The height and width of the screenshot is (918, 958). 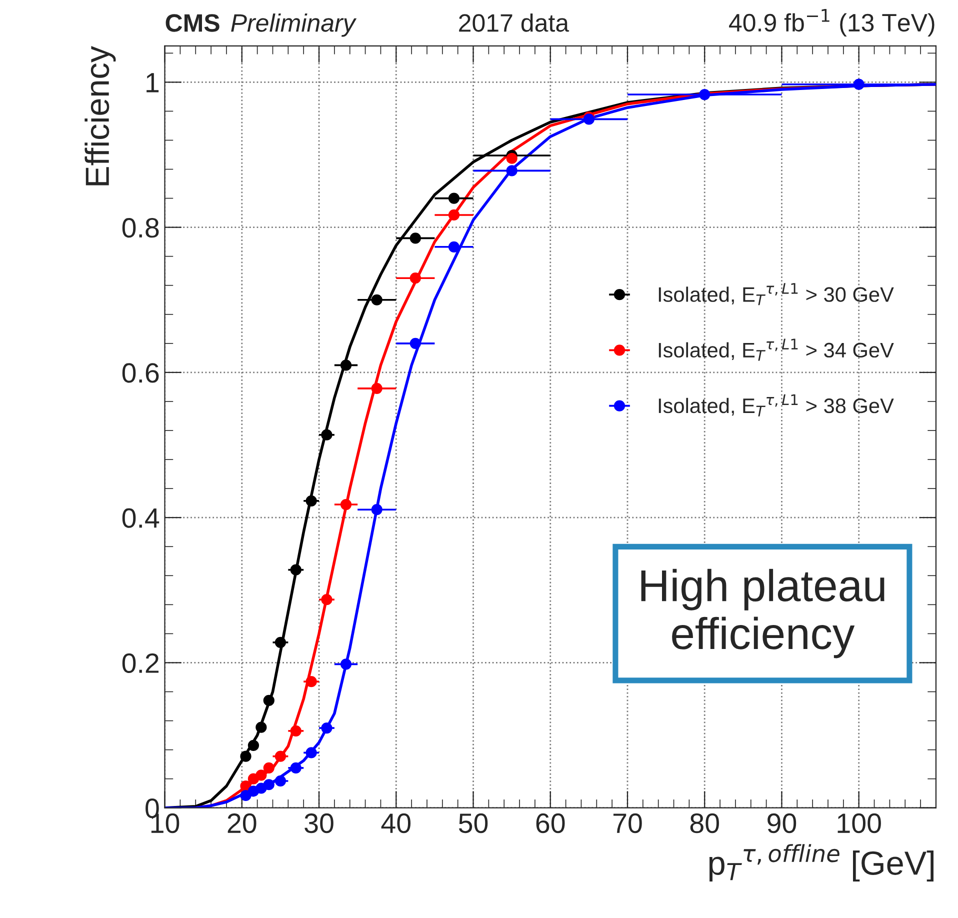 What do you see at coordinates (514, 22) in the screenshot?
I see `text: 2017 data` at bounding box center [514, 22].